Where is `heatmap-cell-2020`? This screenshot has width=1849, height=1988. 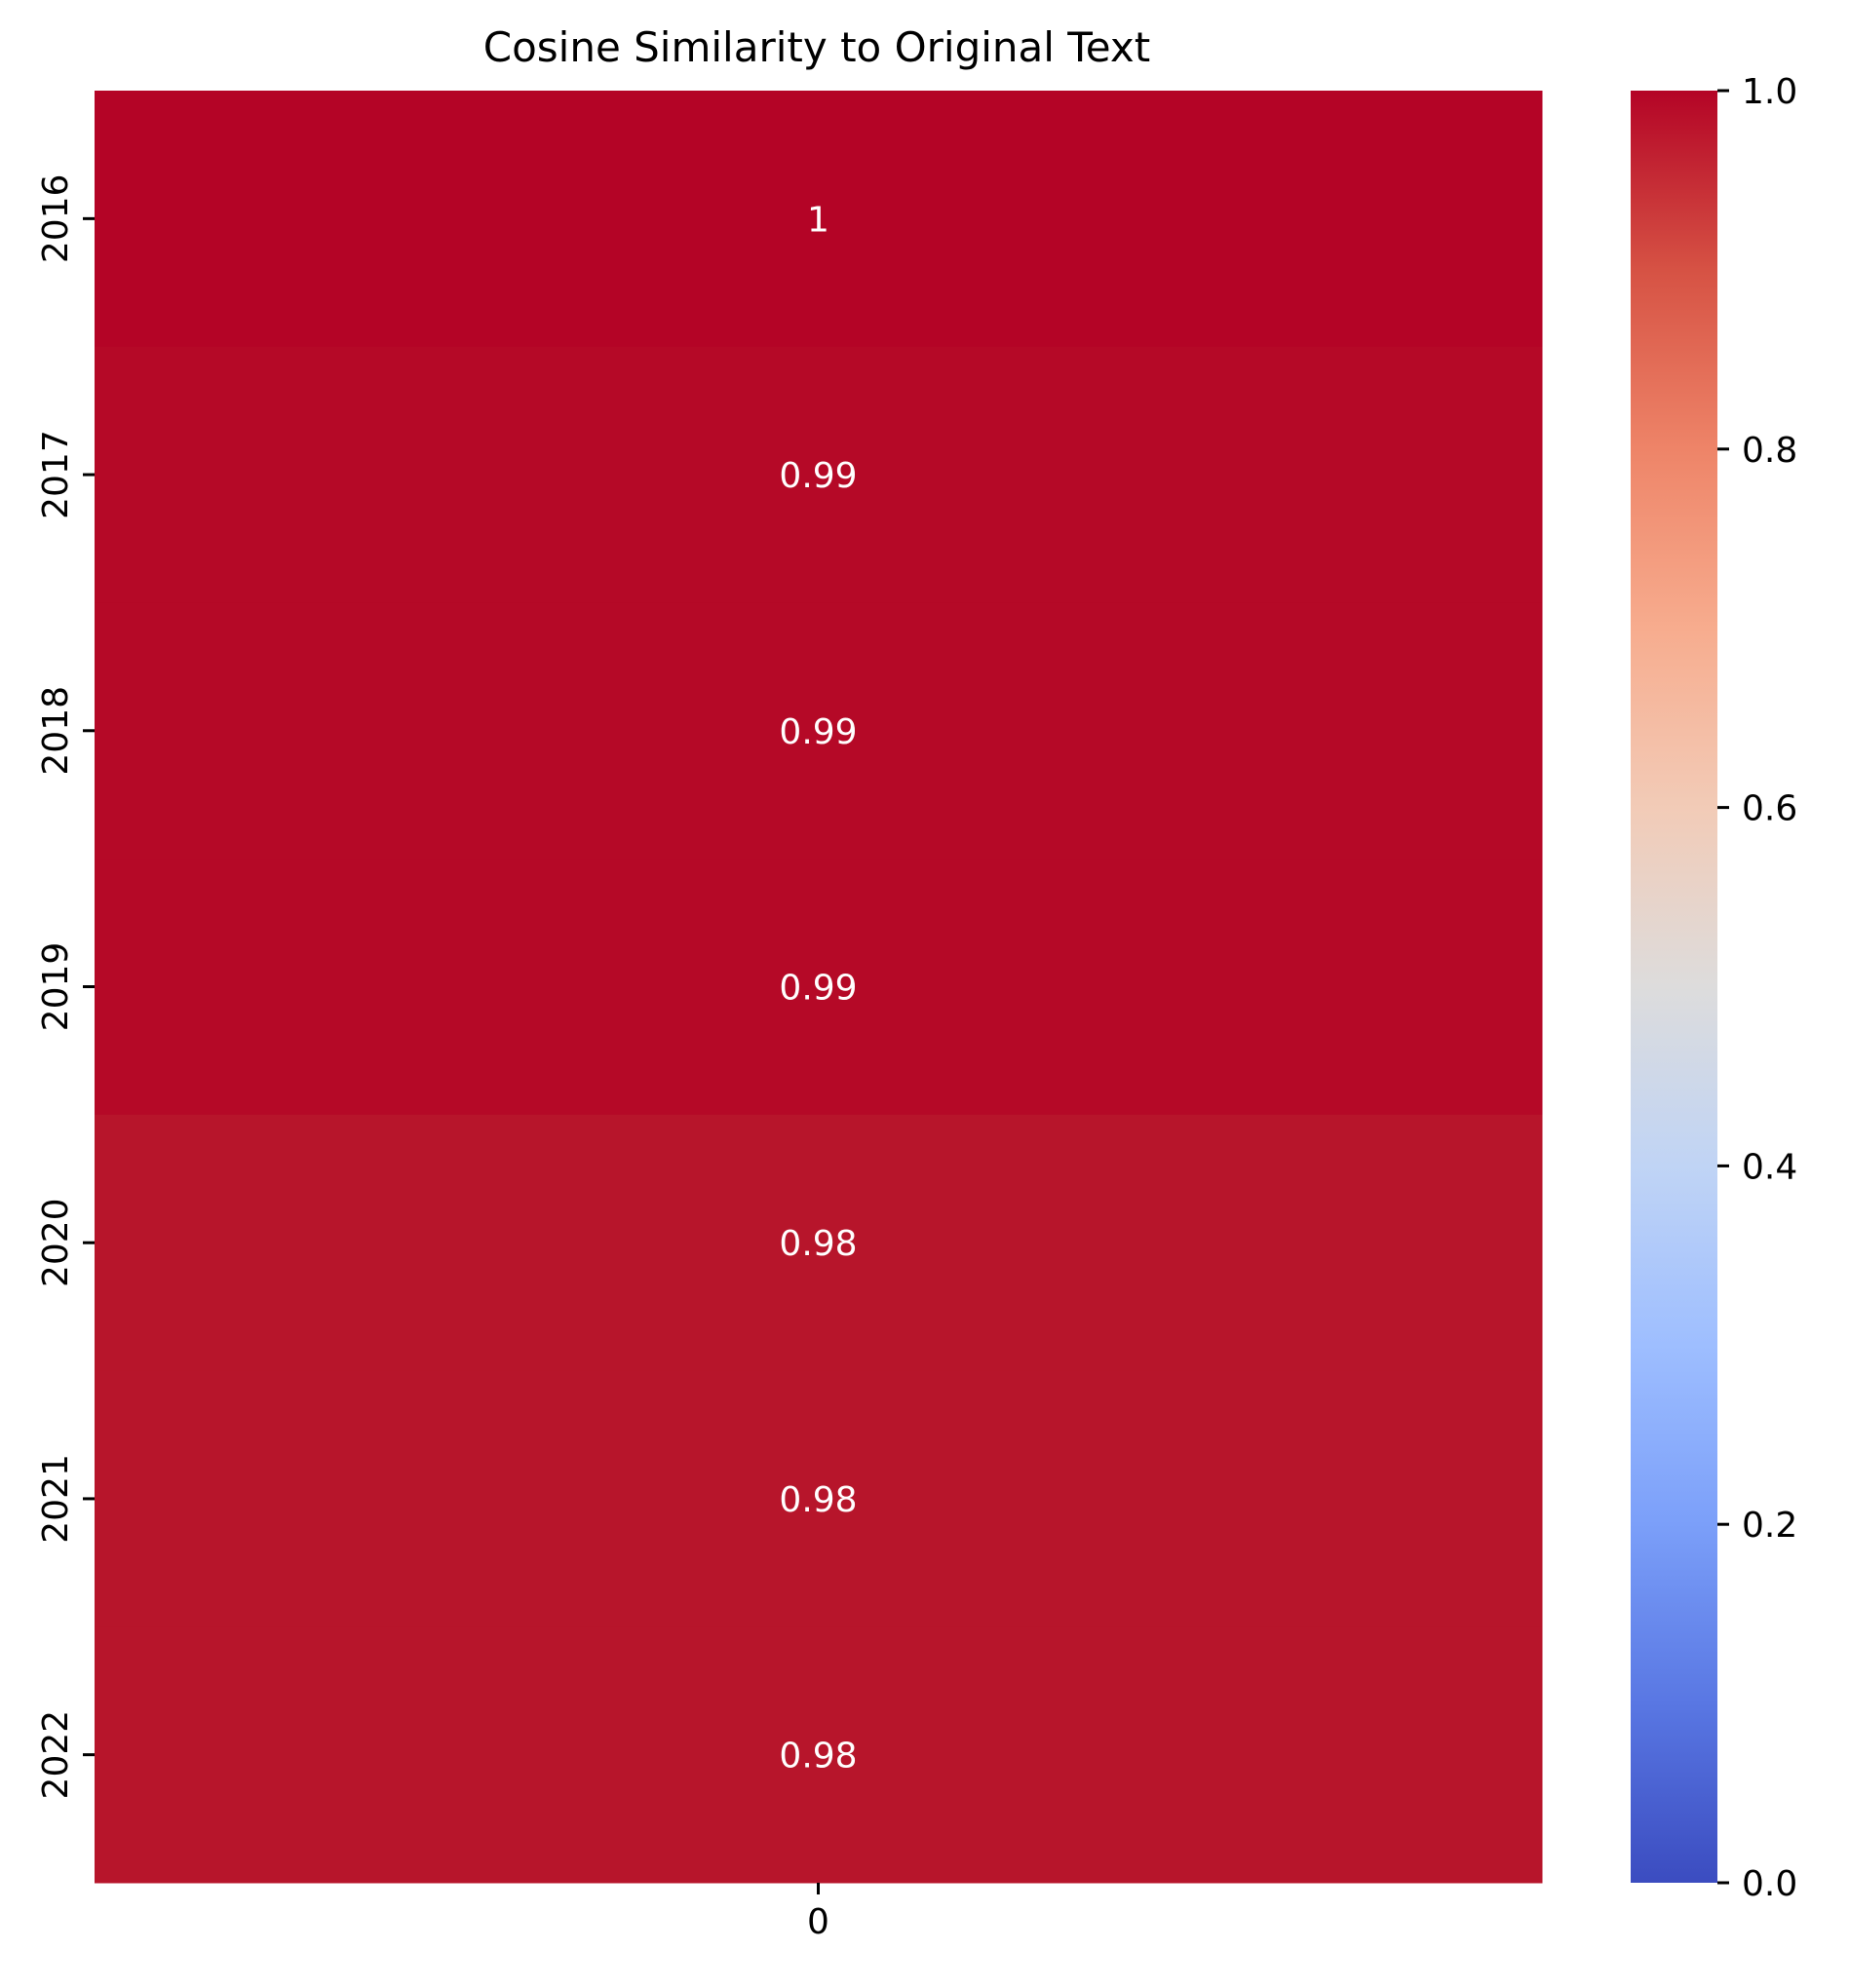 heatmap-cell-2020 is located at coordinates (819, 1243).